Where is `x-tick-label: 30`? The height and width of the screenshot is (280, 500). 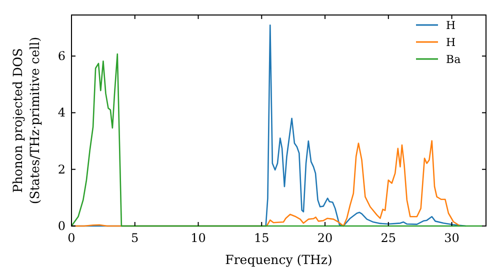
x-tick-label: 30 is located at coordinates (452, 238).